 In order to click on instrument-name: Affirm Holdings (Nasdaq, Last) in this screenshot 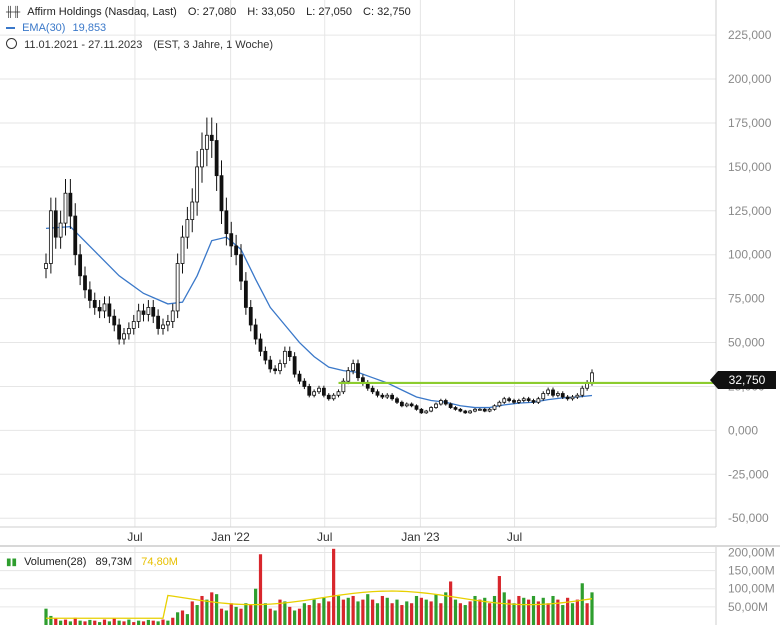, I will do `click(102, 12)`.